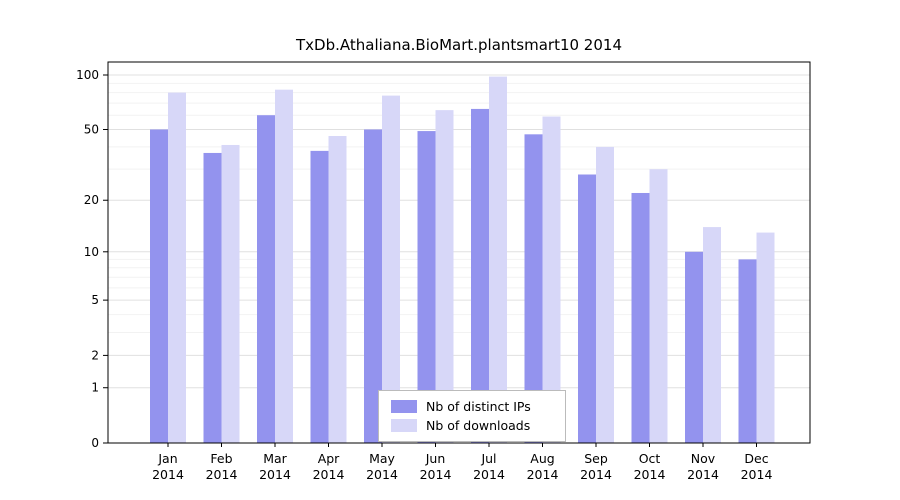 This screenshot has width=900, height=500. Describe the element at coordinates (167, 458) in the screenshot. I see `x-month-label: Jan` at that location.